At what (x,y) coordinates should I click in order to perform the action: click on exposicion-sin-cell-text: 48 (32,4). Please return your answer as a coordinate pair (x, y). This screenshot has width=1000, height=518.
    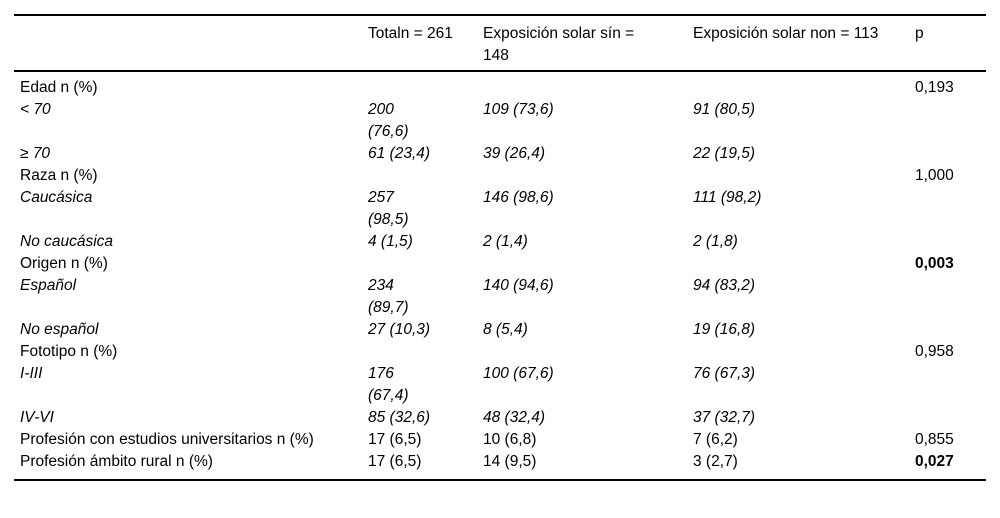
    Looking at the image, I should click on (514, 417).